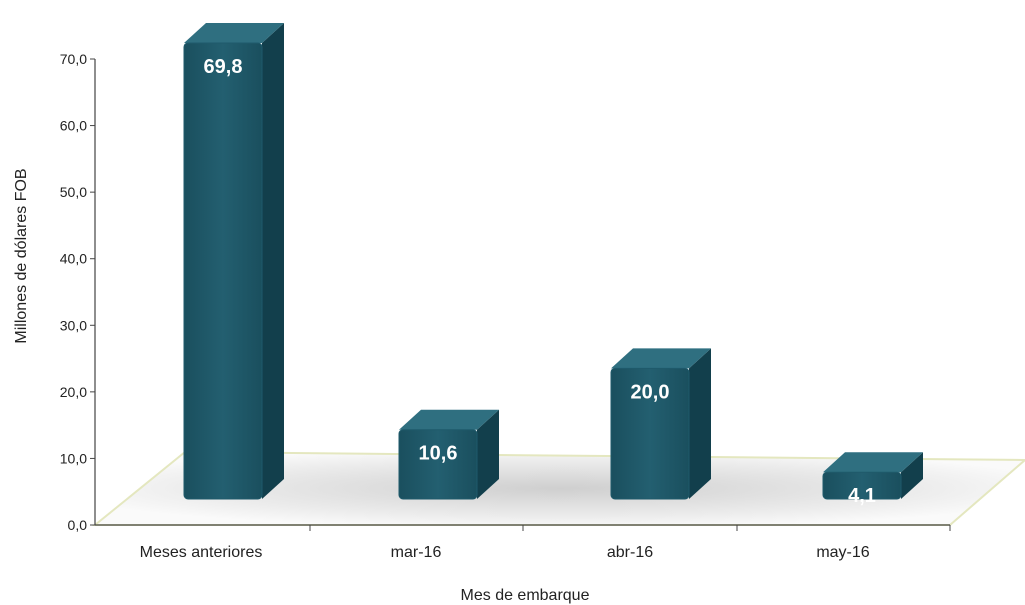 The width and height of the screenshot is (1025, 605). I want to click on bar-data-label: 4,1, so click(862, 496).